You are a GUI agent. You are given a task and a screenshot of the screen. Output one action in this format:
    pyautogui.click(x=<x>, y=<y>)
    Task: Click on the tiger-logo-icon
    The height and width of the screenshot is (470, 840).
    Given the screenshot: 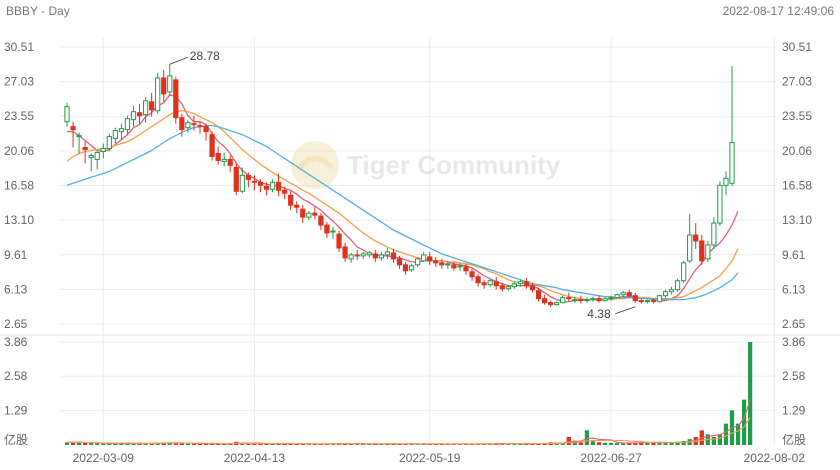 What is the action you would take?
    pyautogui.click(x=315, y=165)
    